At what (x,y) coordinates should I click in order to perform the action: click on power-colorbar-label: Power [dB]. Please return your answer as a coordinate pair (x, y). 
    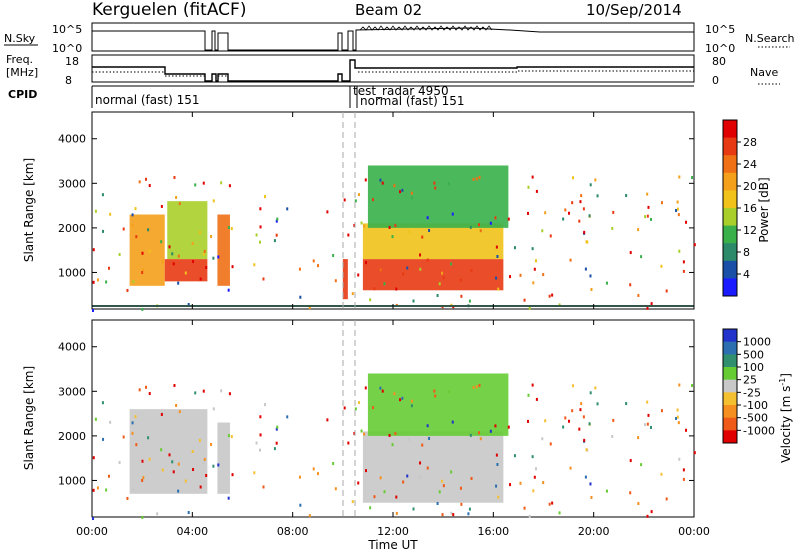
    Looking at the image, I should click on (764, 209).